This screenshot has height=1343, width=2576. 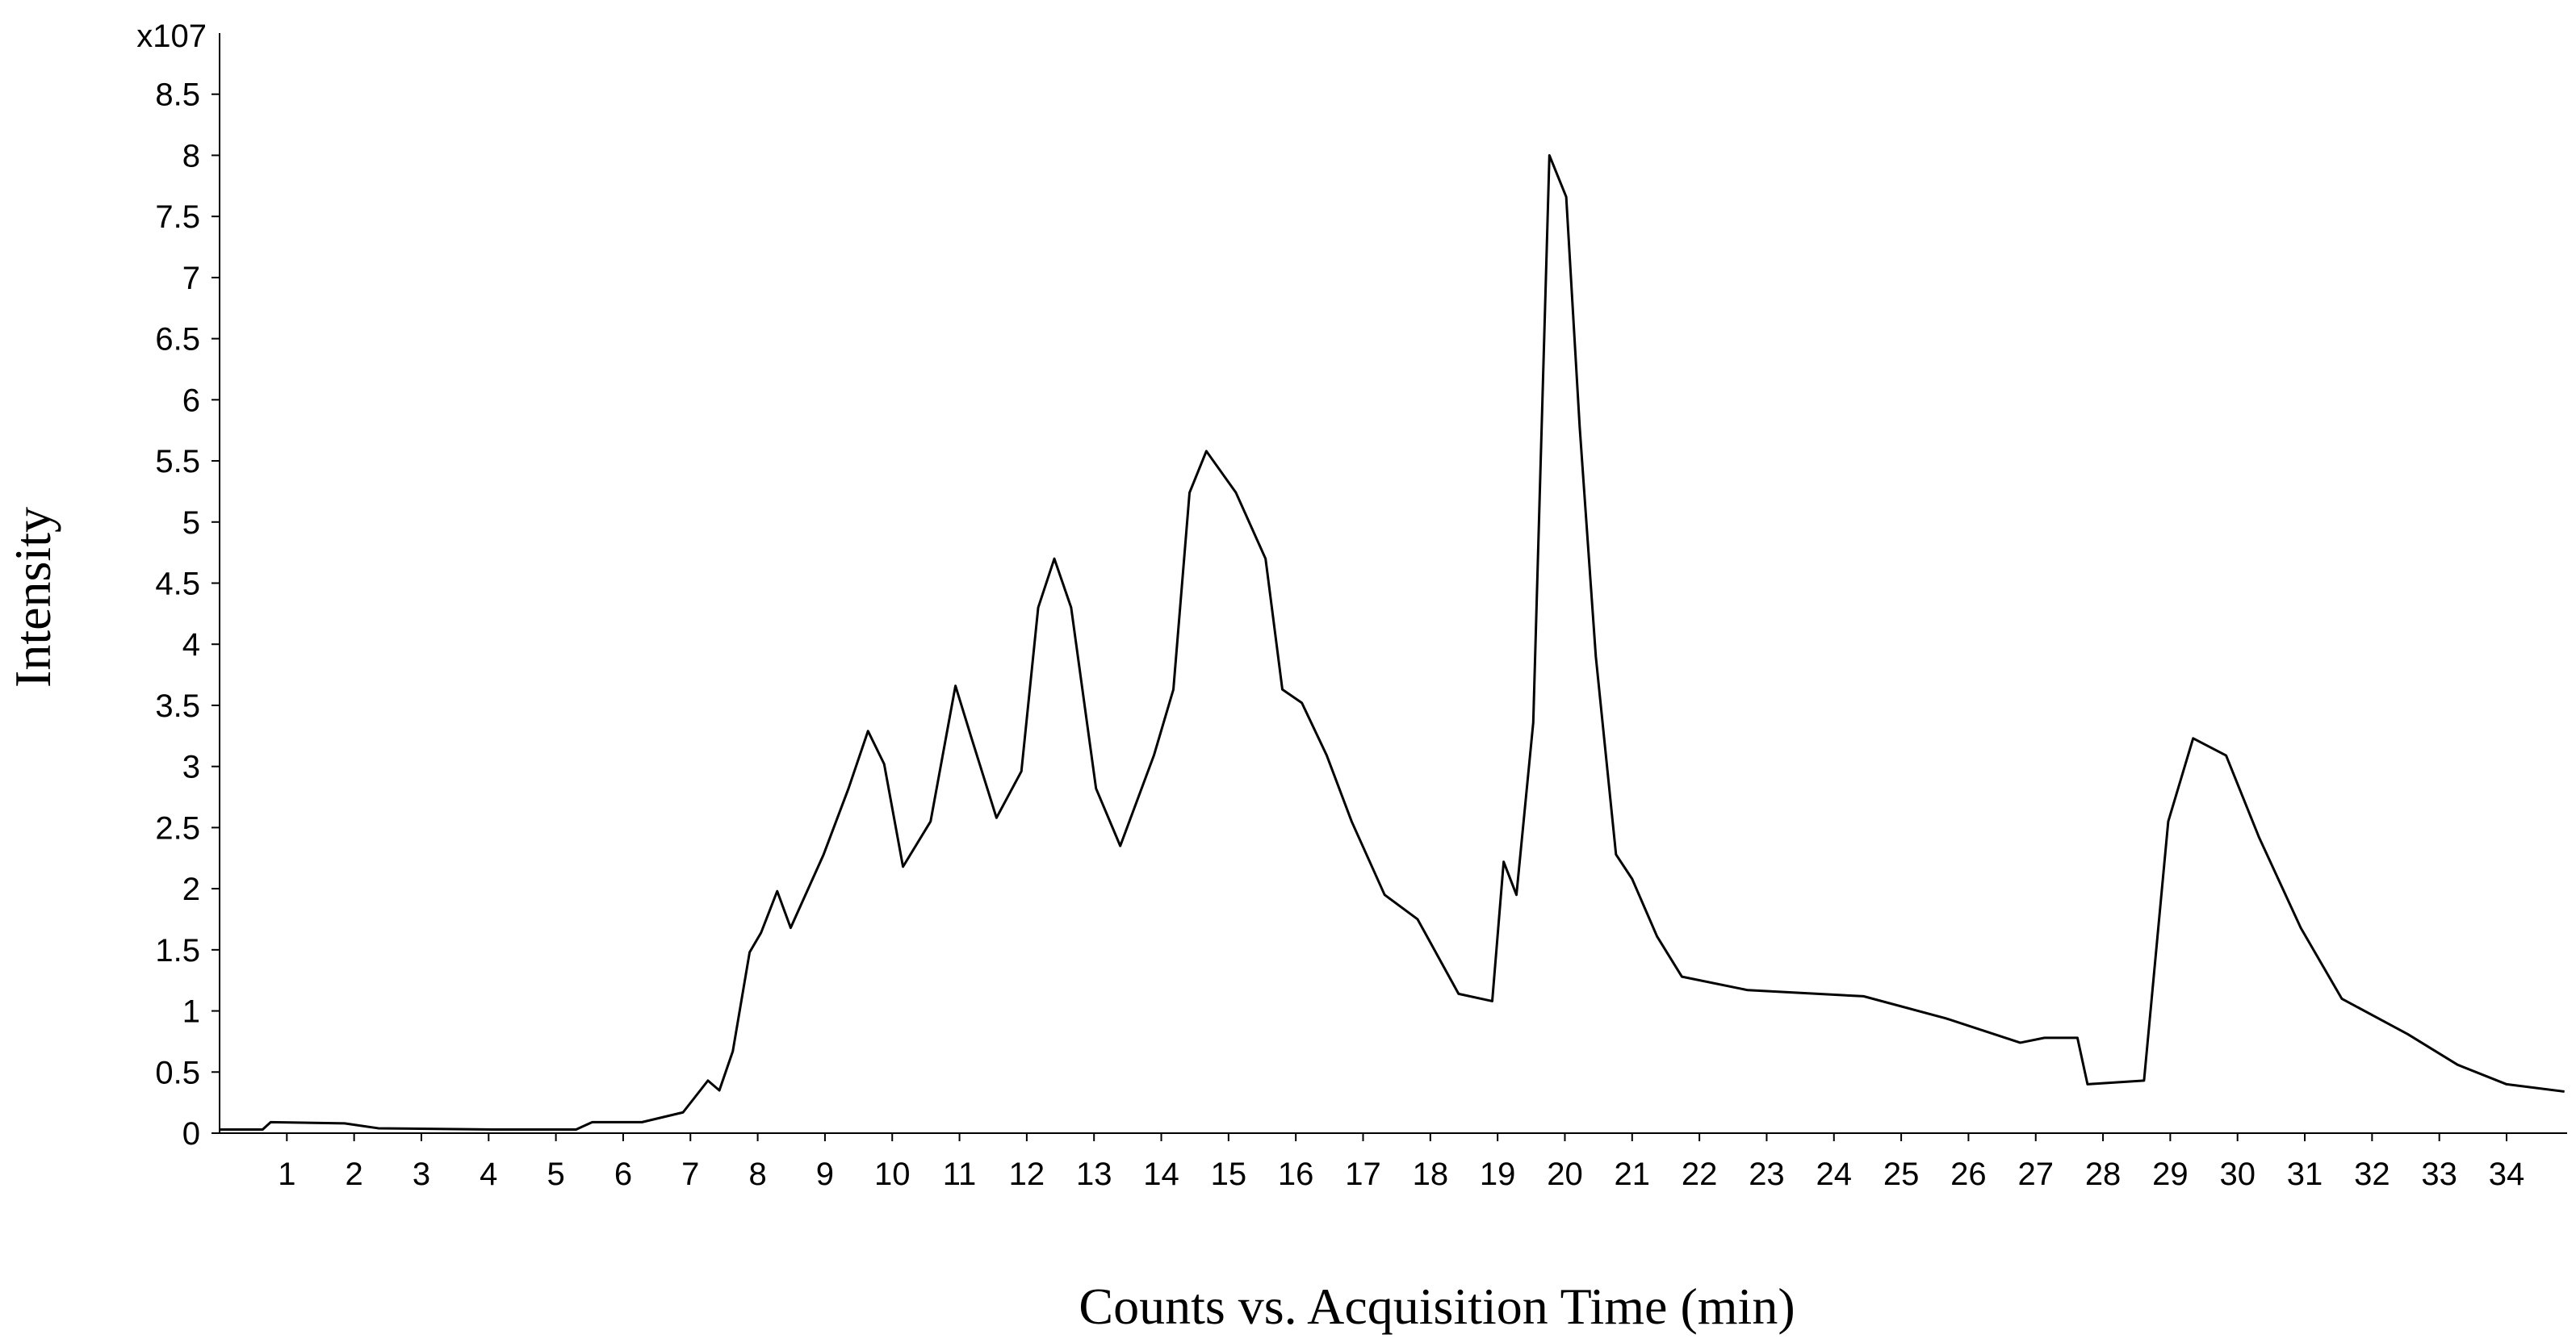 What do you see at coordinates (1498, 1174) in the screenshot?
I see `x-tick-label: 19` at bounding box center [1498, 1174].